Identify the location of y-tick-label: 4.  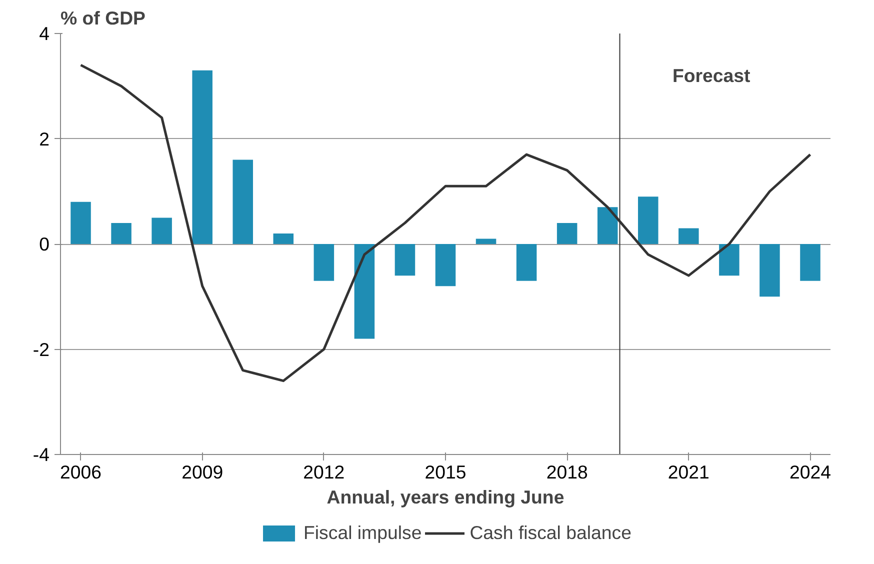
(44, 33).